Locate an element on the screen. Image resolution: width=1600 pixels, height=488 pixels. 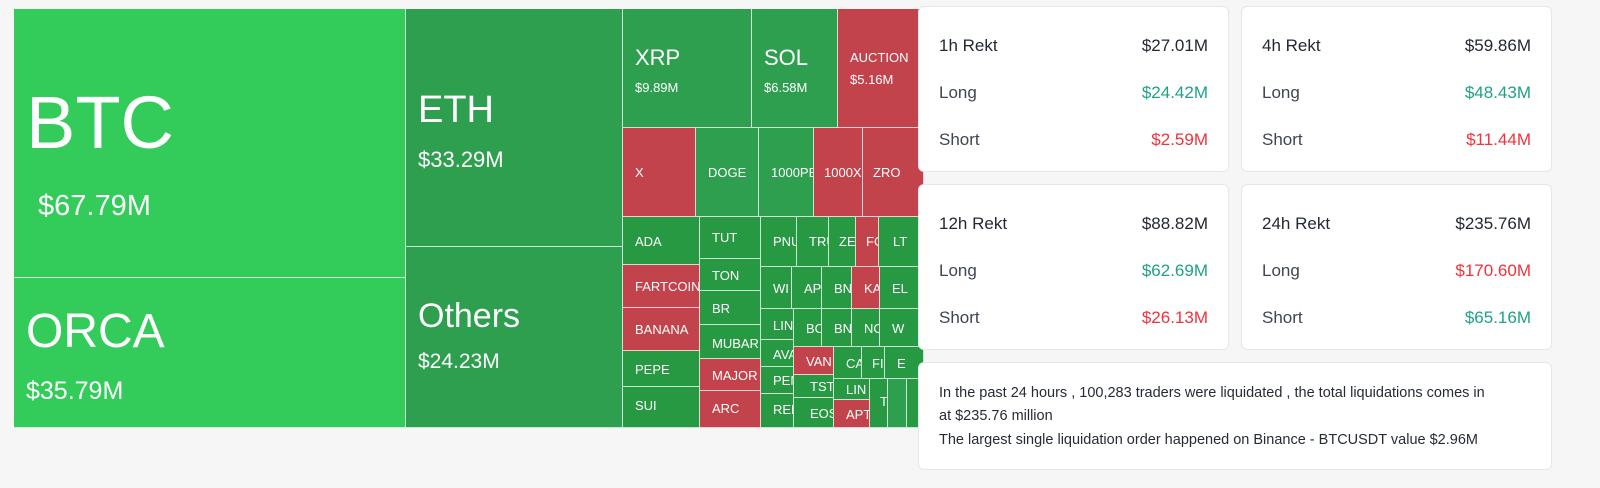
tile-symbol: W is located at coordinates (898, 328).